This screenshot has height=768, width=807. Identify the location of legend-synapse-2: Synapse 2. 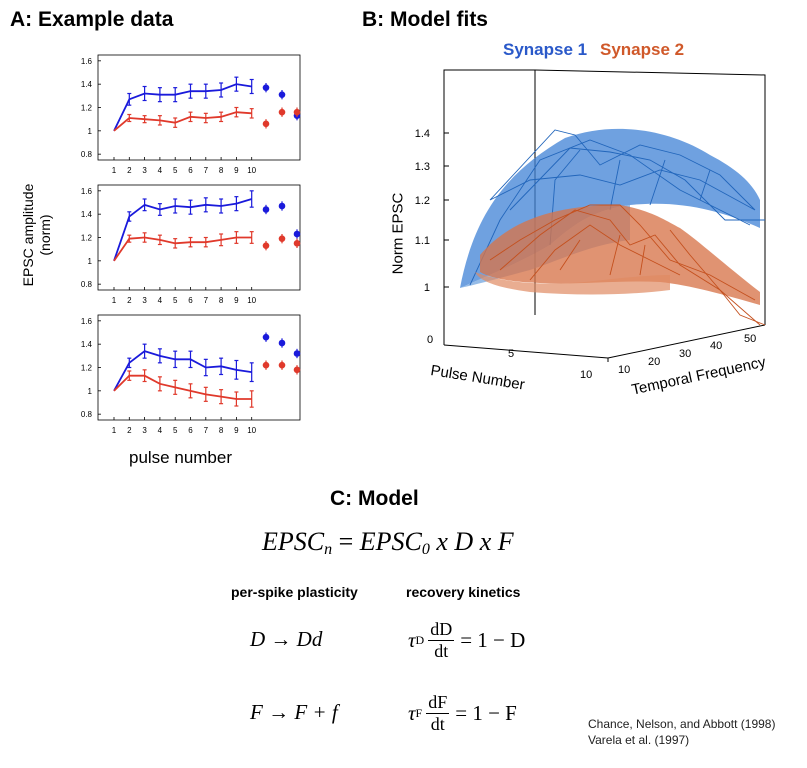
(642, 49).